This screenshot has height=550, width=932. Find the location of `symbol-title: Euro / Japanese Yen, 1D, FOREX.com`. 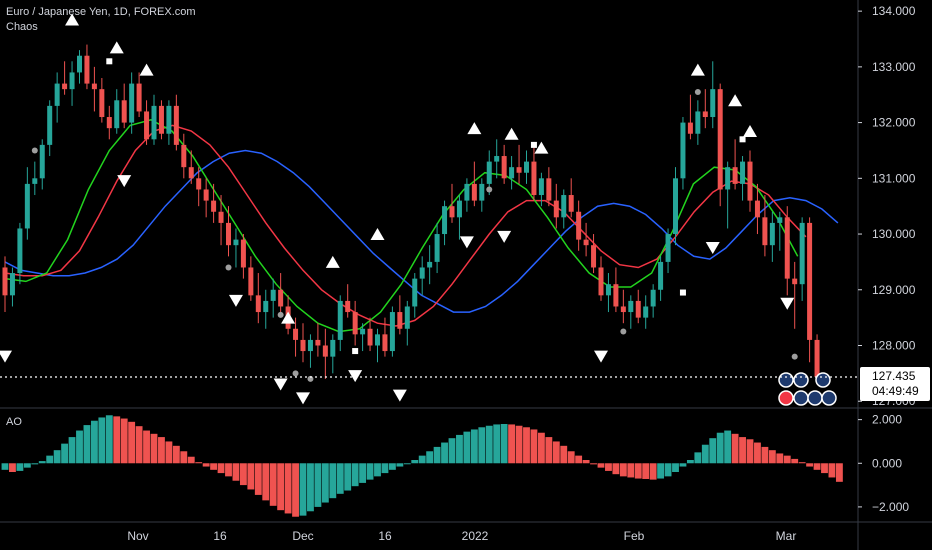

symbol-title: Euro / Japanese Yen, 1D, FOREX.com is located at coordinates (101, 12).